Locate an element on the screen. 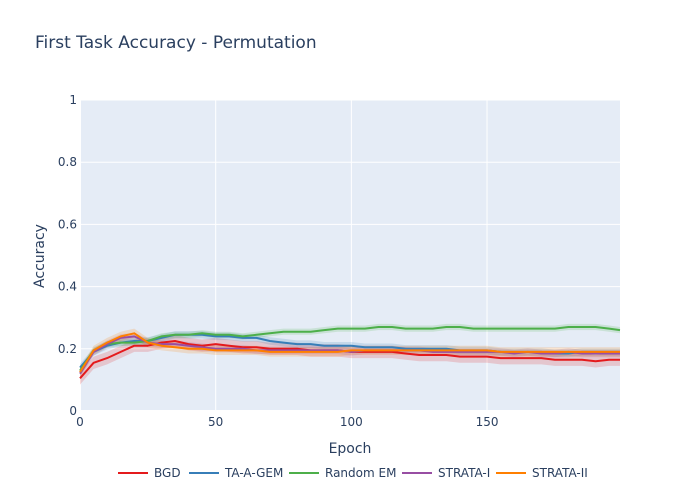 This screenshot has width=700, height=500. y-axis-title: Accuracy is located at coordinates (40, 256).